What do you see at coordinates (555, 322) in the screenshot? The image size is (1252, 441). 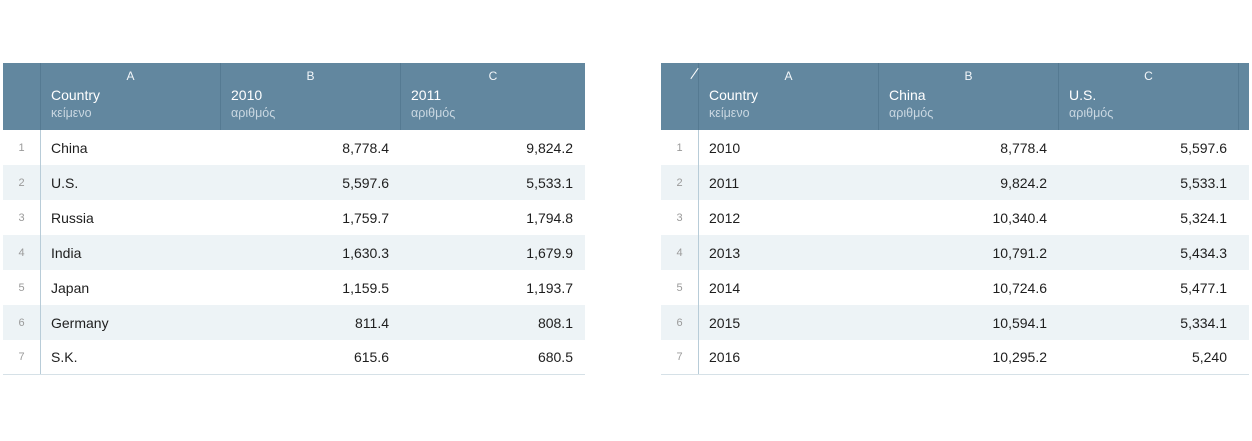 I see `cell-c: 808.1` at bounding box center [555, 322].